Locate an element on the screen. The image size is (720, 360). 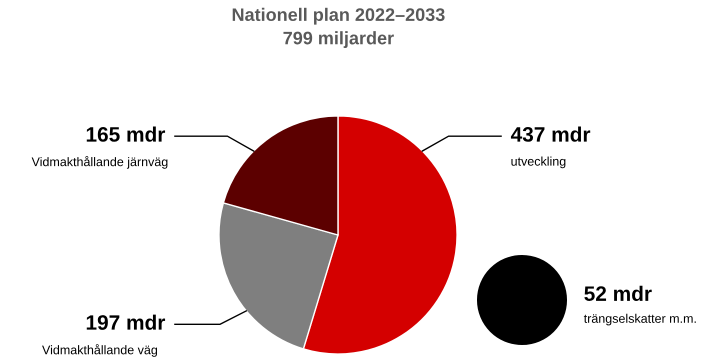
slice-label: Vidmakthållande järnväg is located at coordinates (100, 162).